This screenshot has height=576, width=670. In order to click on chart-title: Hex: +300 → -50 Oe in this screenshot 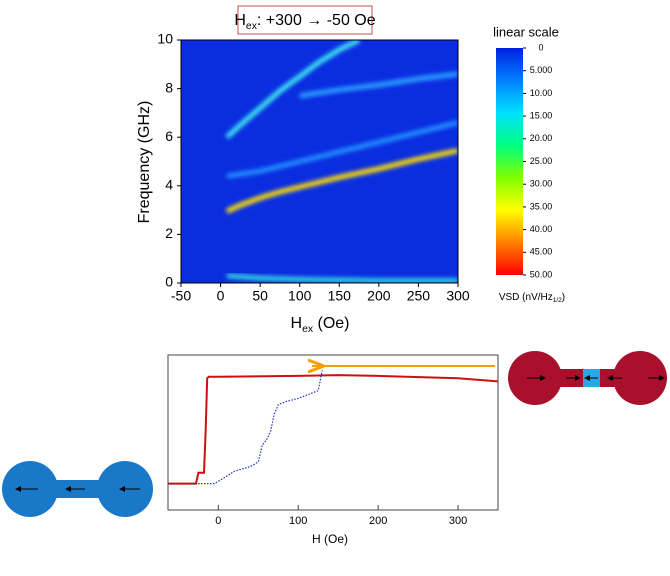, I will do `click(304, 22)`.